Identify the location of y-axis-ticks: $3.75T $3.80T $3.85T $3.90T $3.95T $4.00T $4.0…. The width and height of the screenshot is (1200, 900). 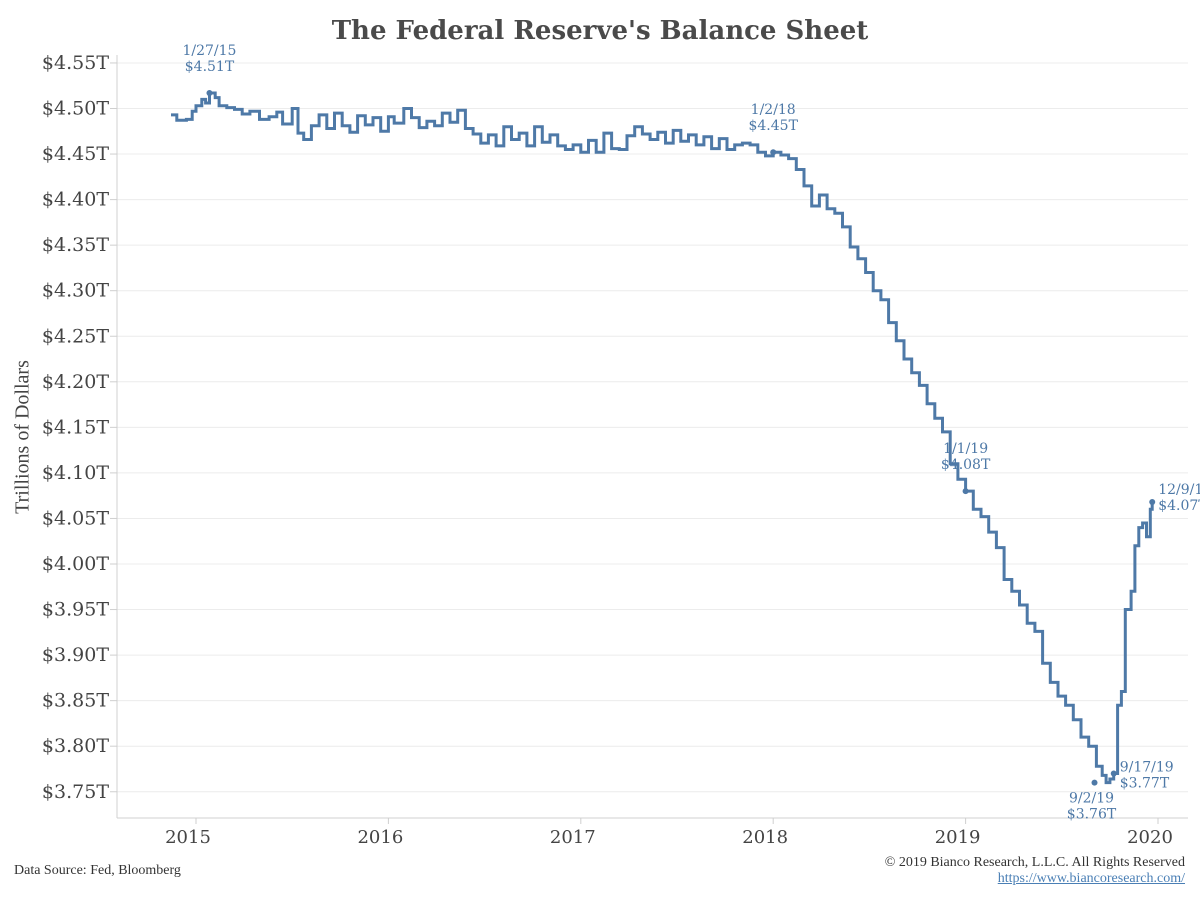
(79, 427).